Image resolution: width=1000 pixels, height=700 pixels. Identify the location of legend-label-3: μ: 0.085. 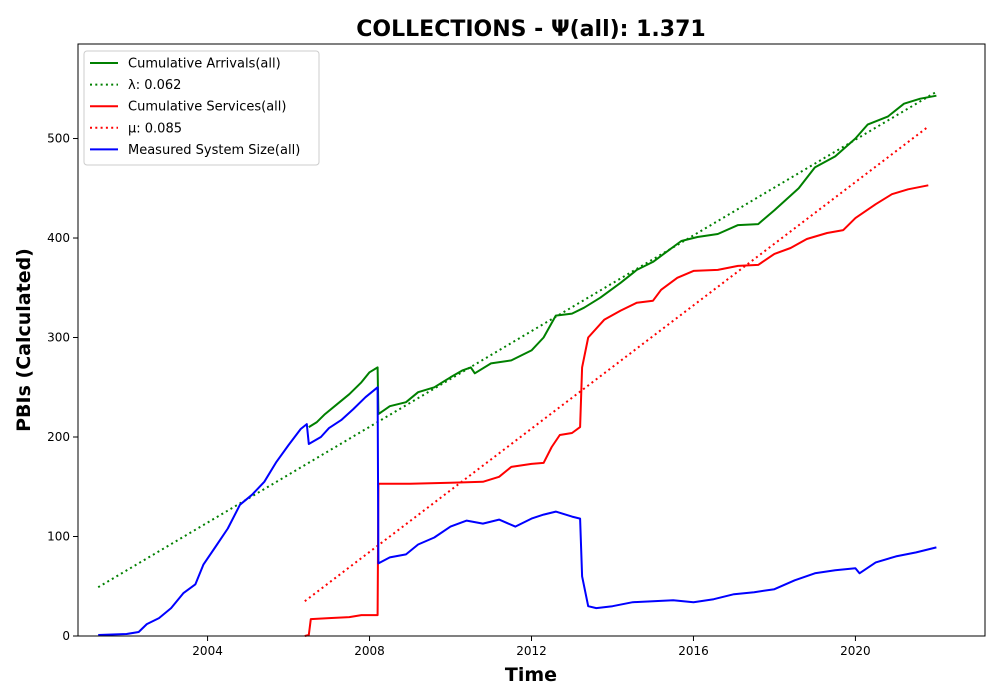
(155, 128).